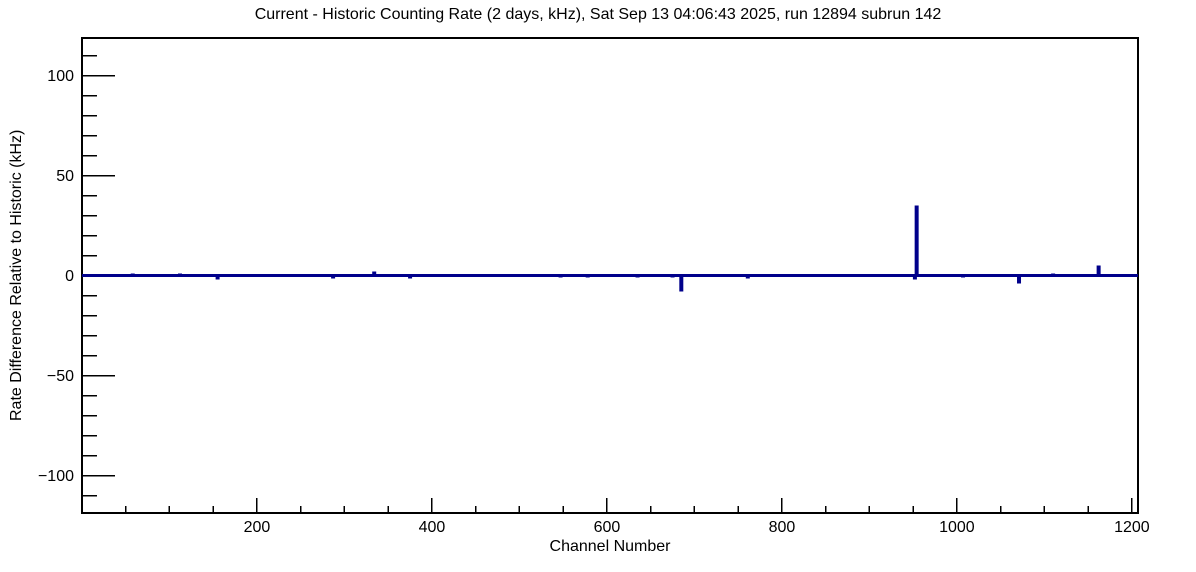 This screenshot has height=572, width=1196. I want to click on spike-ch685, so click(681, 283).